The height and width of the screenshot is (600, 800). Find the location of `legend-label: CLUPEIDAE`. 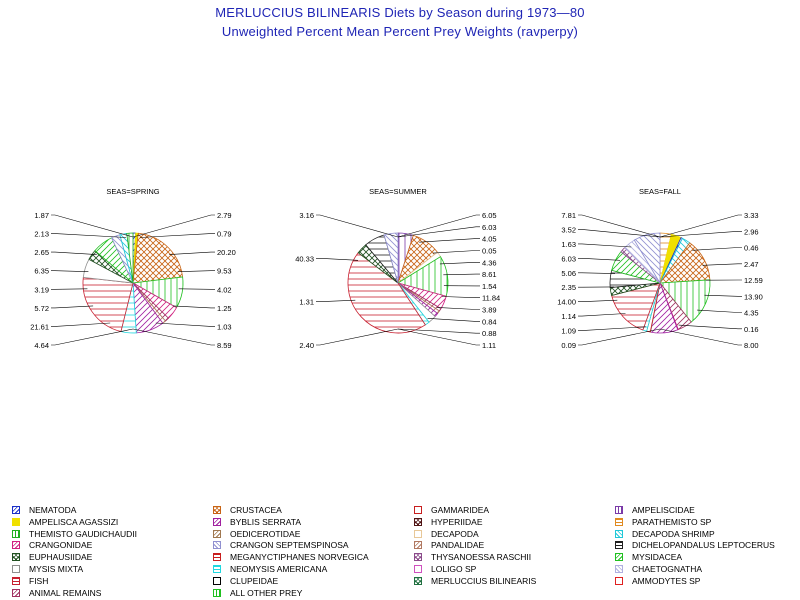

legend-label: CLUPEIDAE is located at coordinates (254, 580).